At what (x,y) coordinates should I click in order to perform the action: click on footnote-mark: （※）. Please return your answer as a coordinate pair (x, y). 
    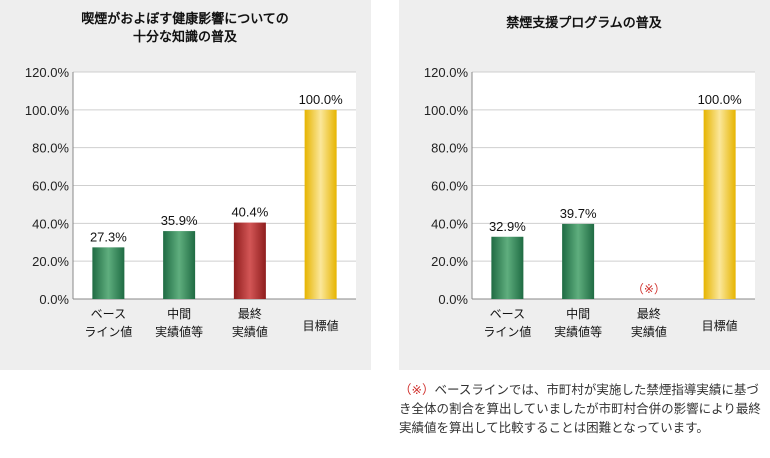
    Looking at the image, I should click on (417, 389).